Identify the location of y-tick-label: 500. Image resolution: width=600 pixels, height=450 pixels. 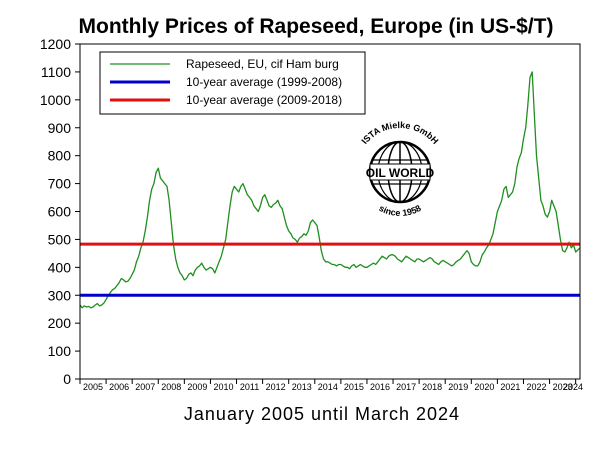
(60, 239).